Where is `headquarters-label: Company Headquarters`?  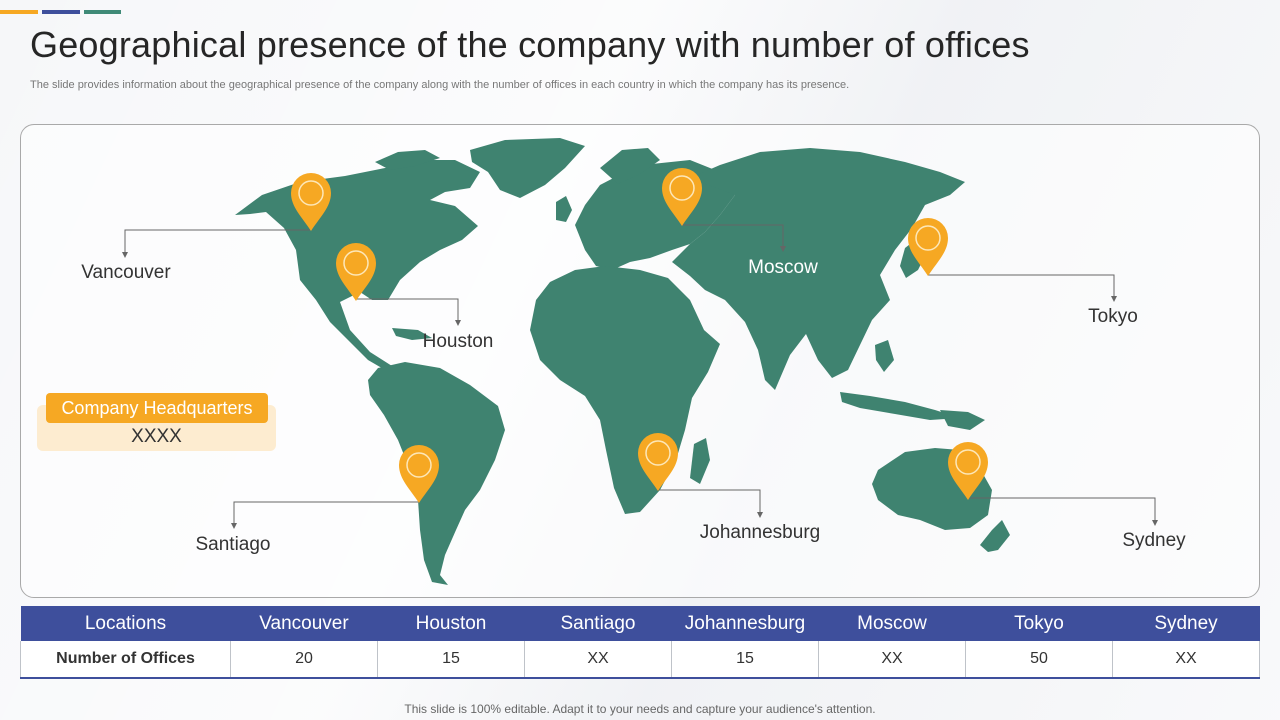
headquarters-label: Company Headquarters is located at coordinates (157, 408).